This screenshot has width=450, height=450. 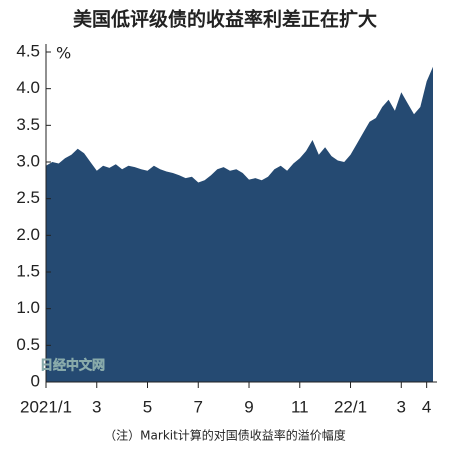 I want to click on x-tick-label: 2021/1, so click(x=46, y=406).